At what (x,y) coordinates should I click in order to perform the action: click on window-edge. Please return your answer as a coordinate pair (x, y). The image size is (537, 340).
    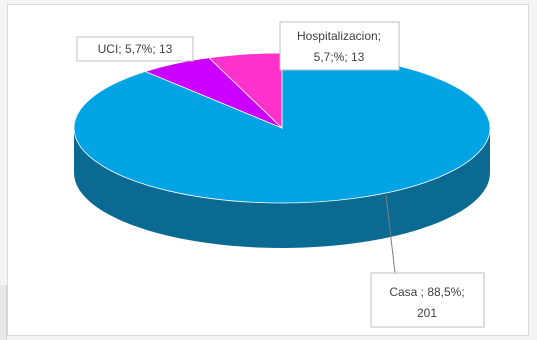
    Looking at the image, I should click on (3, 312).